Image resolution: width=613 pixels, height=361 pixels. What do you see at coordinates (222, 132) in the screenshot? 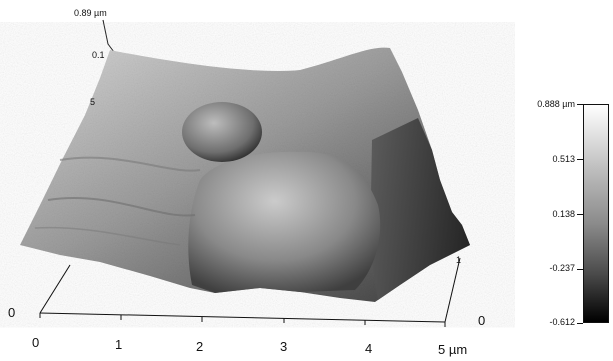
I see `surface-ball` at bounding box center [222, 132].